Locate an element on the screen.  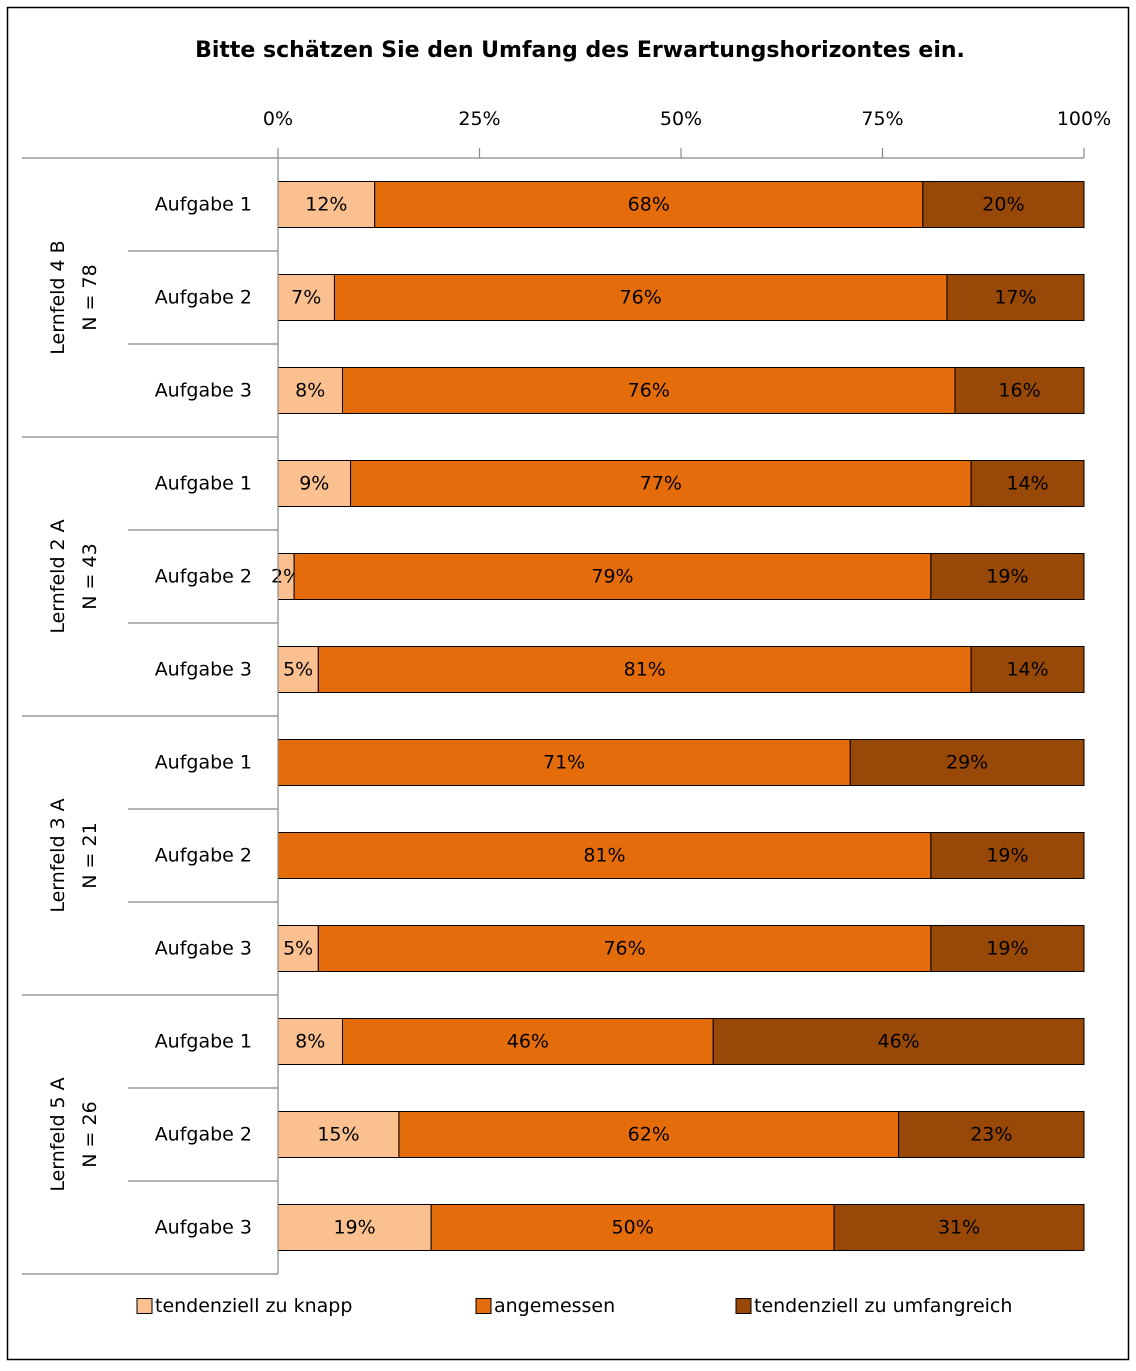
group-label: Lernfeld 3 A is located at coordinates (58, 855).